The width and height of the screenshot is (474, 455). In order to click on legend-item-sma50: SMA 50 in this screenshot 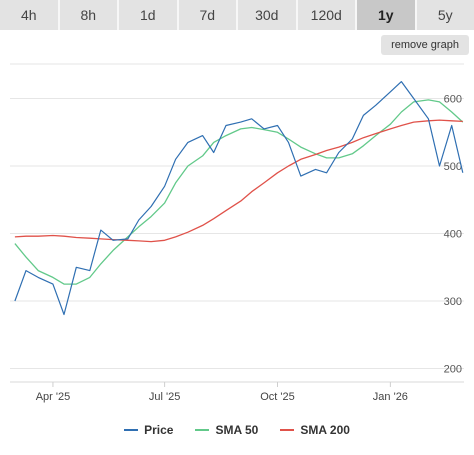, I will do `click(226, 430)`.